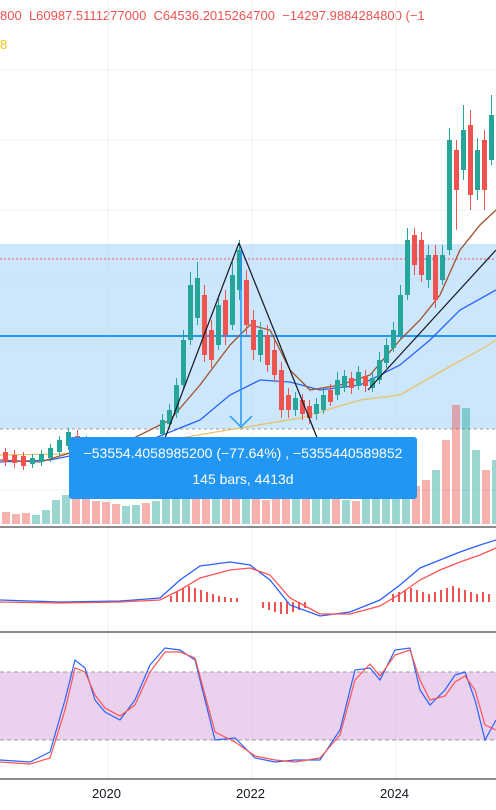 The height and width of the screenshot is (810, 496). I want to click on signal-line, so click(248, 581).